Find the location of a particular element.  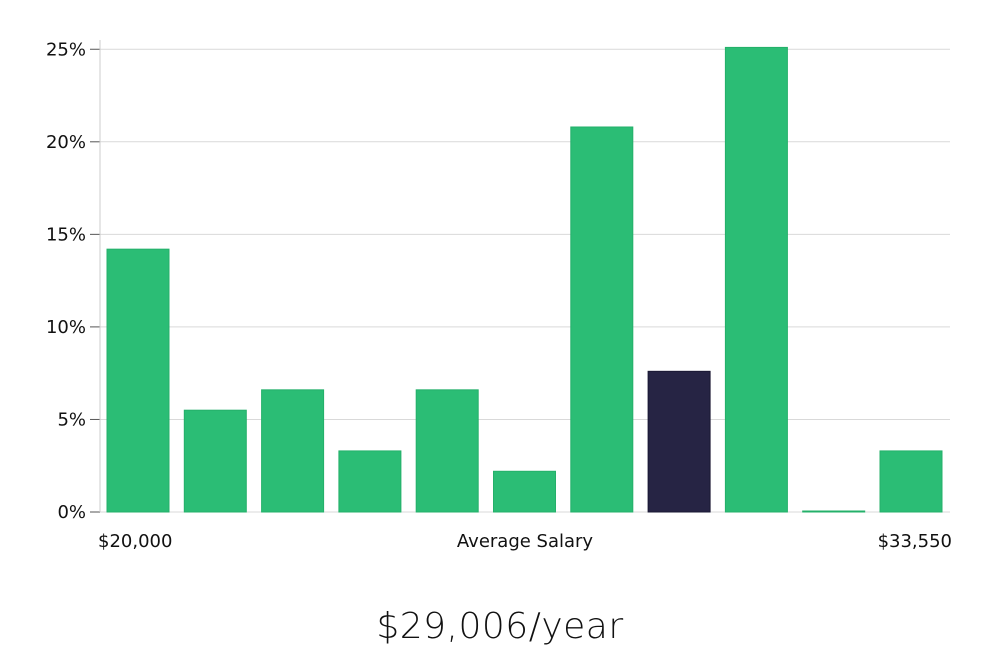

y-axis-ticks: 0% 5% 10% 15% 20% 25% is located at coordinates (73, 281).